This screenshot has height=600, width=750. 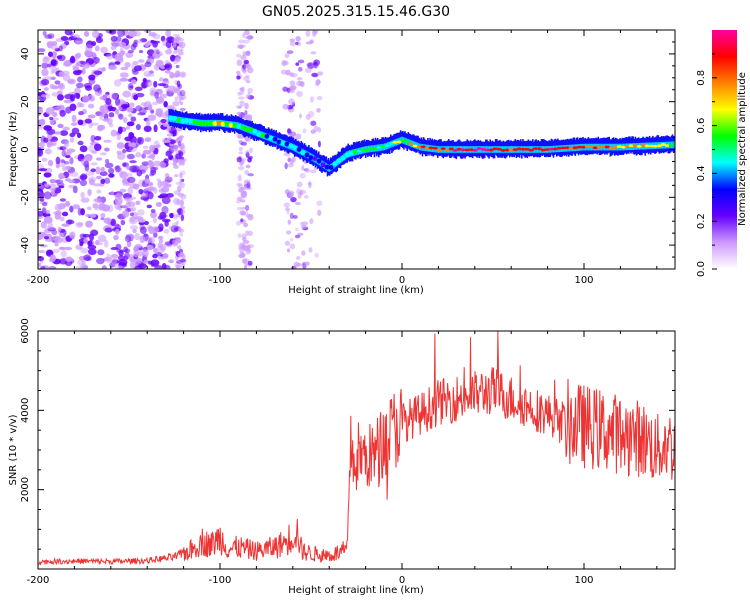 I want to click on spectrogram-signal-track, so click(x=421, y=142).